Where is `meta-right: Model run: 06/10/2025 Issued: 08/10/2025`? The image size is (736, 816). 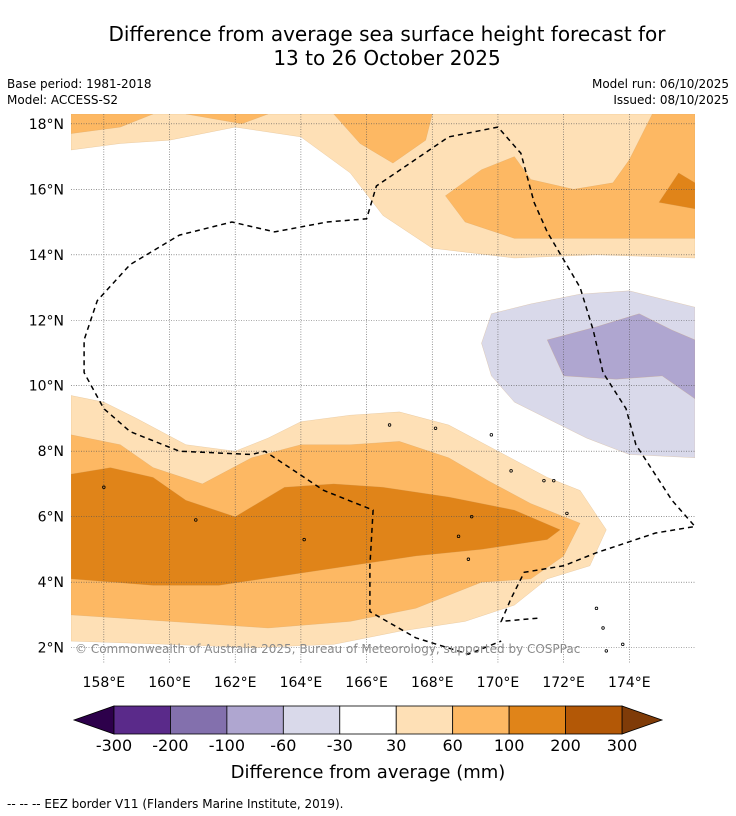
meta-right: Model run: 06/10/2025 Issued: 08/10/2025 is located at coordinates (660, 92).